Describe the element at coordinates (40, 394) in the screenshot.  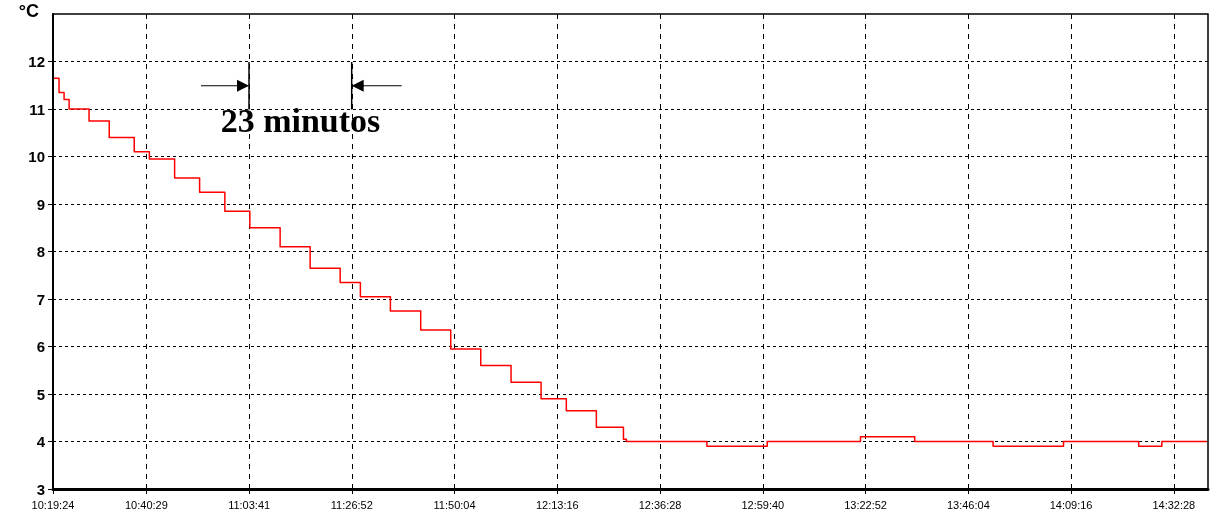
I see `y-tick-label: 5` at that location.